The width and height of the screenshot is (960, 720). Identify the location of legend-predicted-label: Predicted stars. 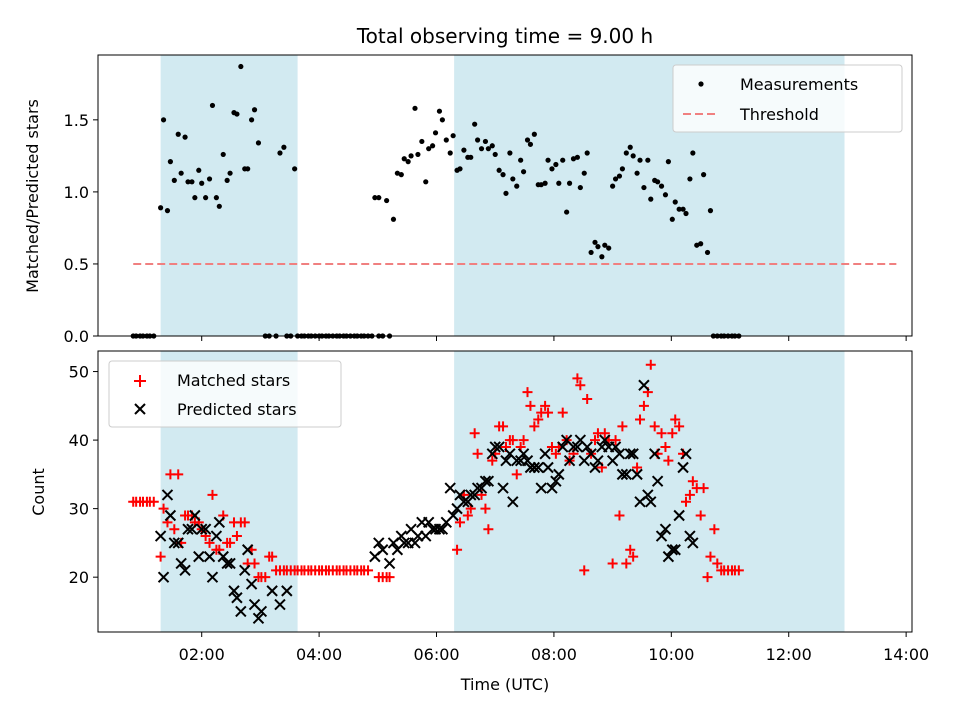
(237, 409).